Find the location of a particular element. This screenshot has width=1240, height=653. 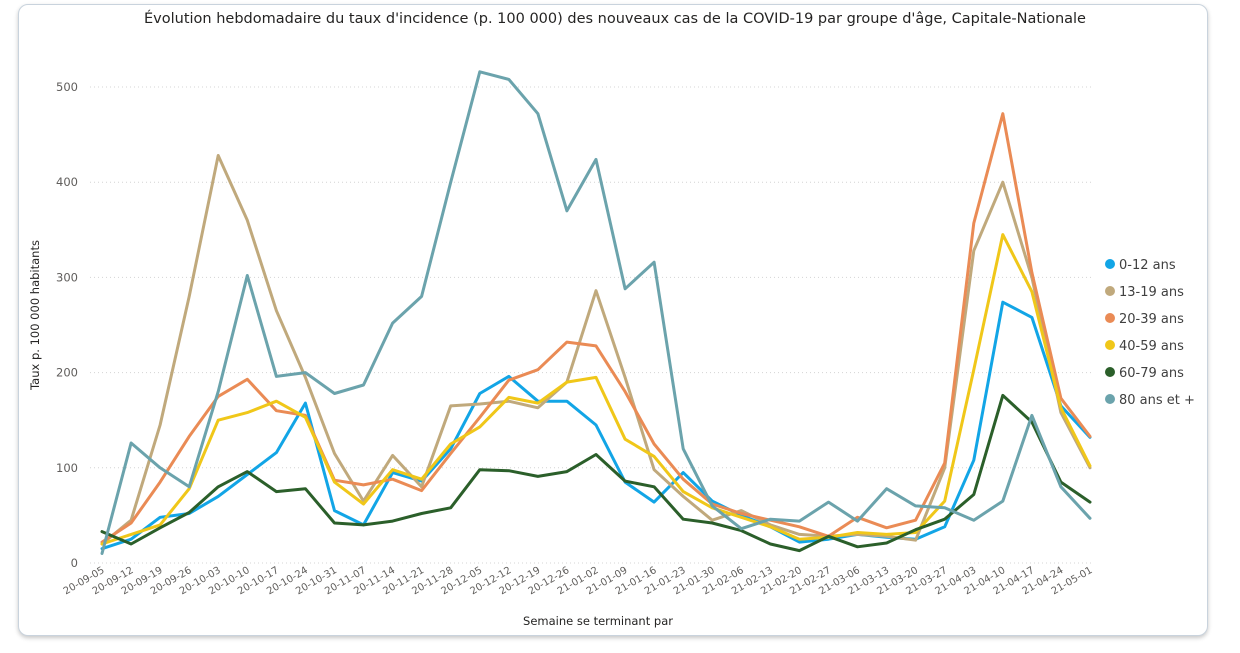

legend-label: 80 ans et + is located at coordinates (1157, 400).